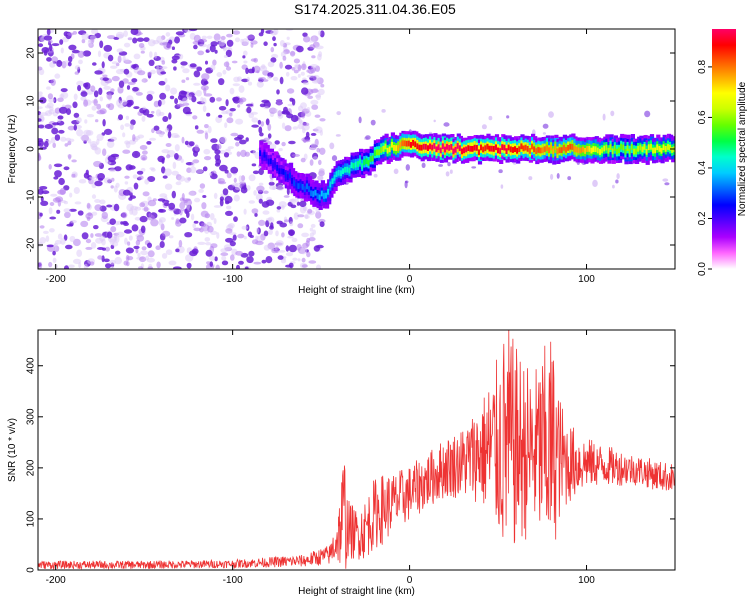 Image resolution: width=750 pixels, height=600 pixels. I want to click on heatmap-x-tick-label: 0, so click(410, 279).